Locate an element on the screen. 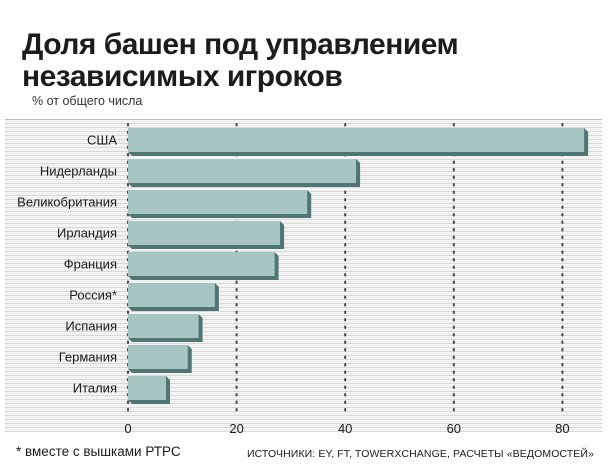 The image size is (610, 475). category-label: Нидерланды is located at coordinates (78, 171).